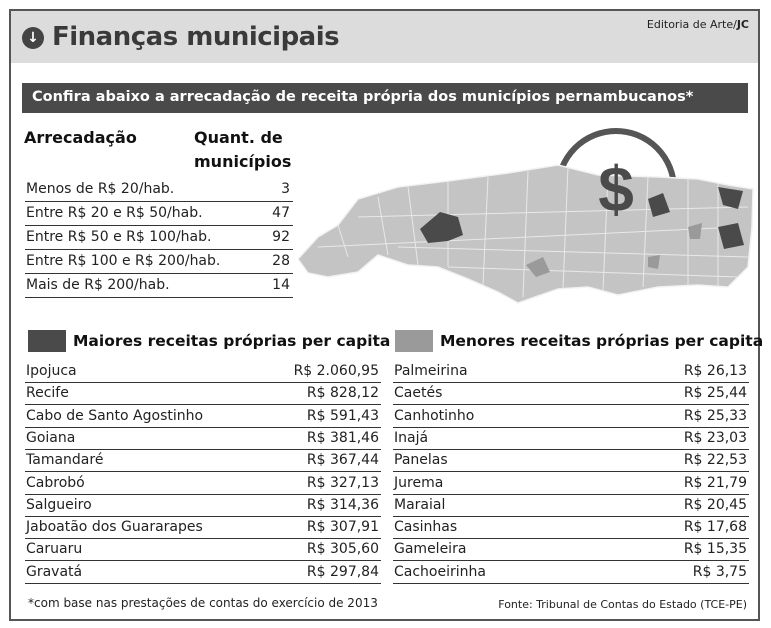  I want to click on maiores-row: Tamandaré R$ 367,44, so click(203, 461).